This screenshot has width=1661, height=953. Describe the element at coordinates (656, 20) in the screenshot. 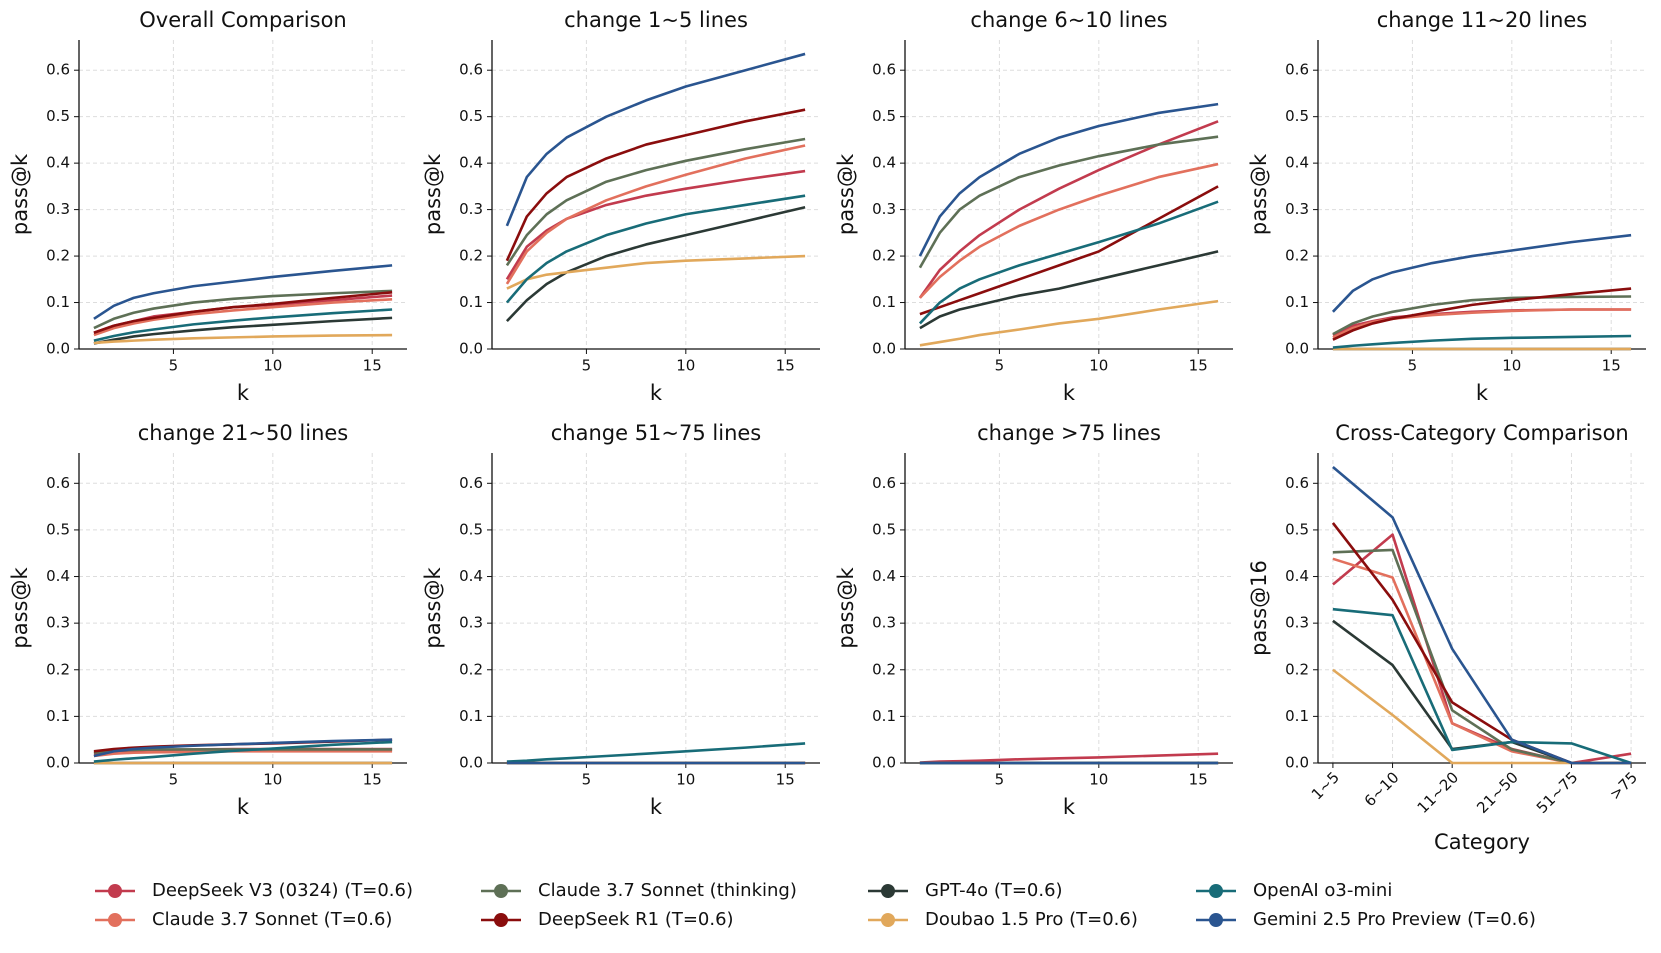

I see `chart-title: change 1~5 lines` at that location.